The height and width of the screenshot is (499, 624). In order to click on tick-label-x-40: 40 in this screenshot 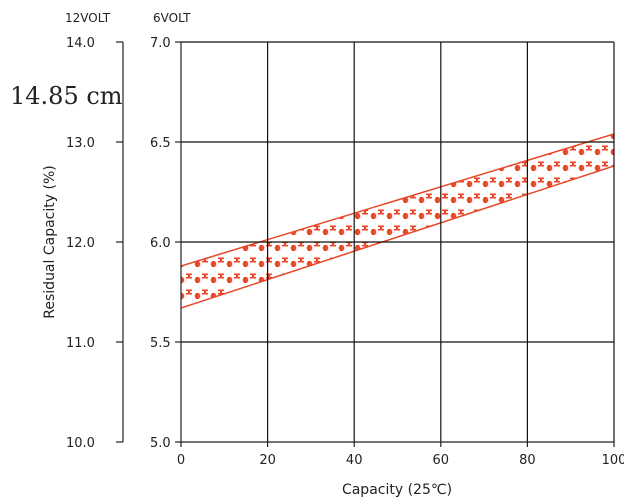, I will do `click(354, 460)`.